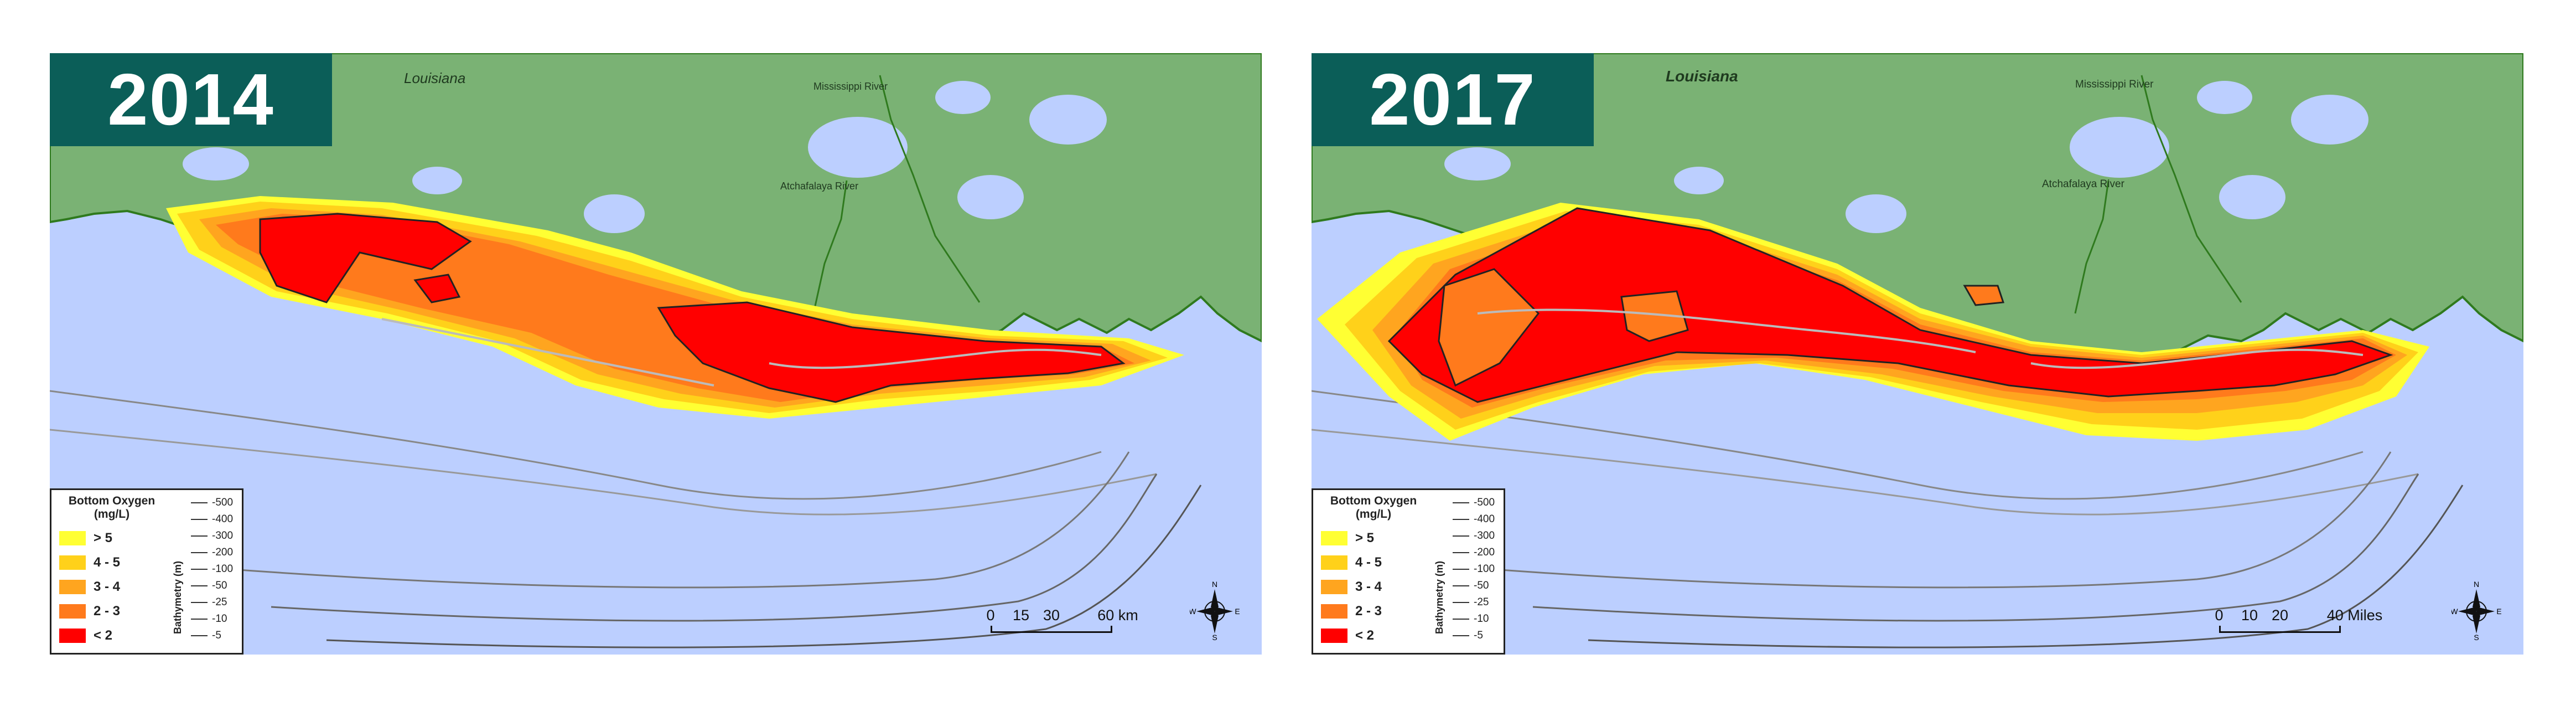  Describe the element at coordinates (191, 99) in the screenshot. I see `year-badge: 2014` at that location.